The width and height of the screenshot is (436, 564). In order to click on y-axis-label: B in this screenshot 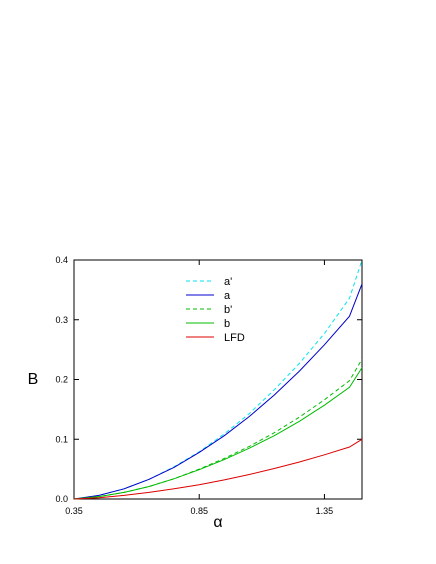, I will do `click(33, 379)`.